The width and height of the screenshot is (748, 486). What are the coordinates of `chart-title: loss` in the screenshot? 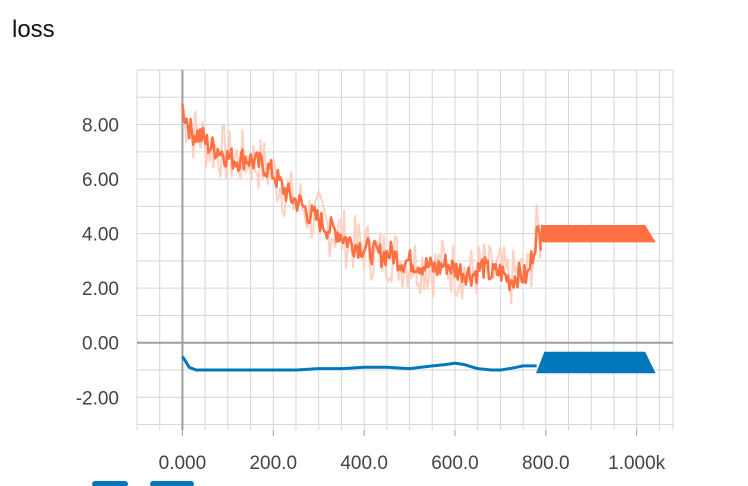 It's located at (33, 29).